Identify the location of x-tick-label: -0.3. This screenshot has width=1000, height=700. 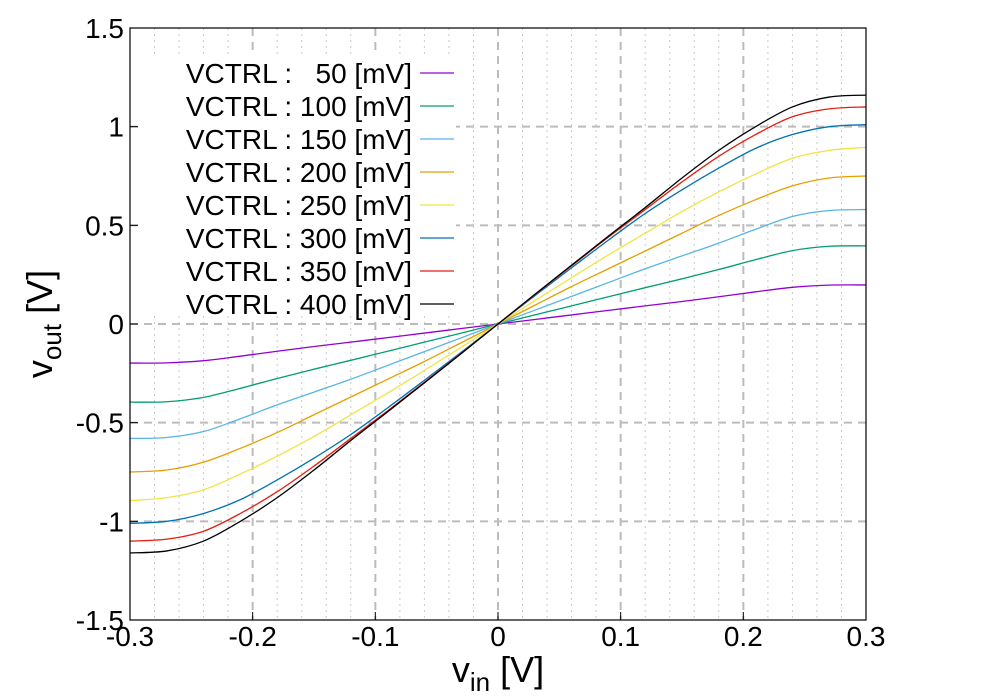
(130, 636).